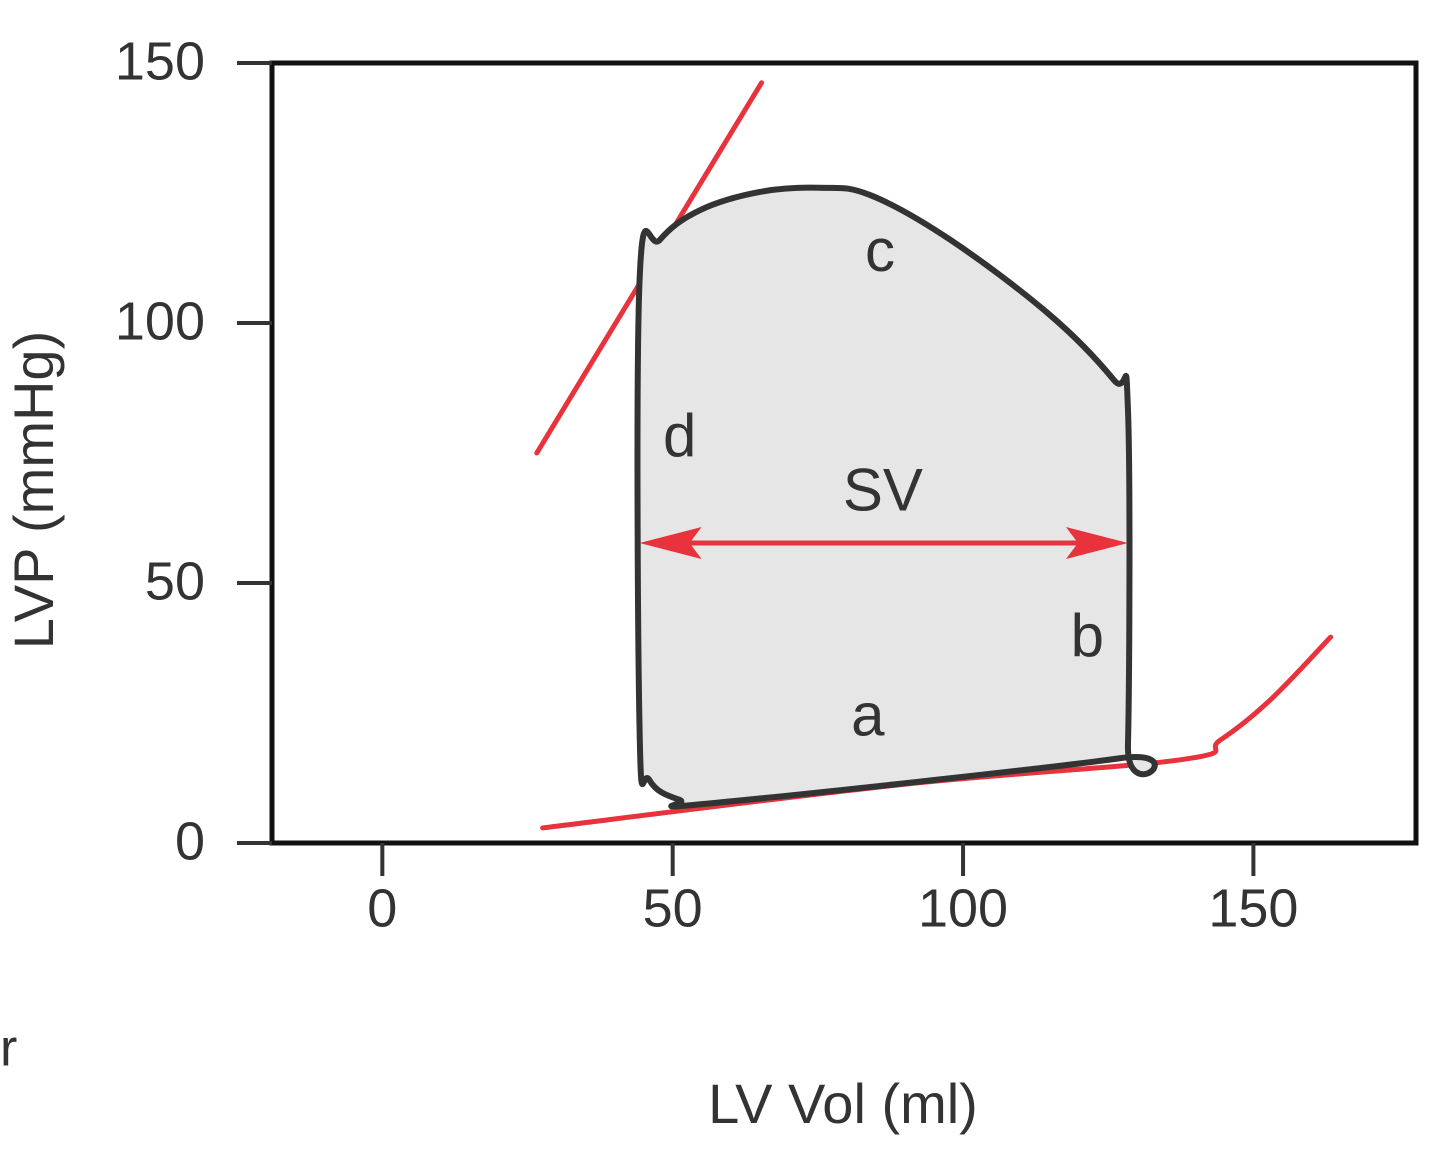 The width and height of the screenshot is (1440, 1149). What do you see at coordinates (8, 1049) in the screenshot?
I see `text-fragment: r` at bounding box center [8, 1049].